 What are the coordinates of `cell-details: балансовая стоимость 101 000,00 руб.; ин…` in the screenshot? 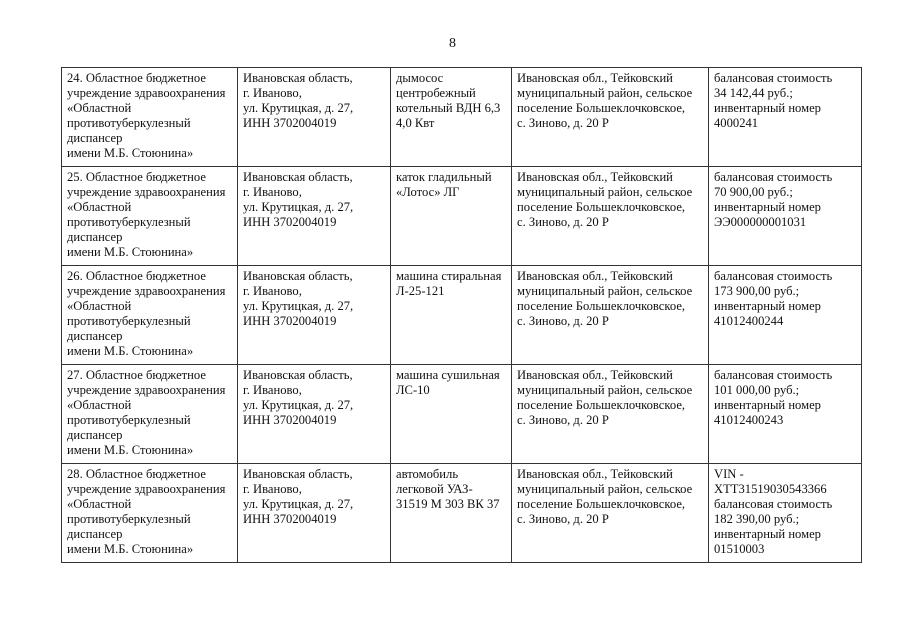 It's located at (785, 414).